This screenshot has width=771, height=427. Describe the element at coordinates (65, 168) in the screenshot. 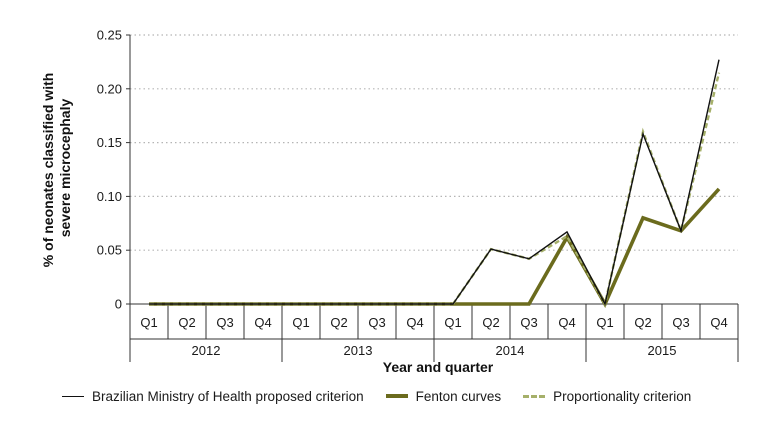

I see `y-axis-title-line-2: severe microcephaly` at that location.